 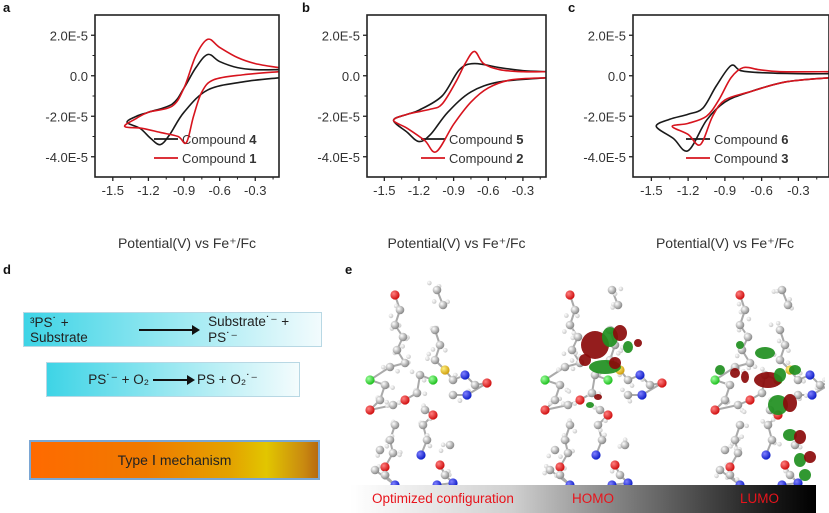 What do you see at coordinates (113, 190) in the screenshot?
I see `x-tick-label: -1.5` at bounding box center [113, 190].